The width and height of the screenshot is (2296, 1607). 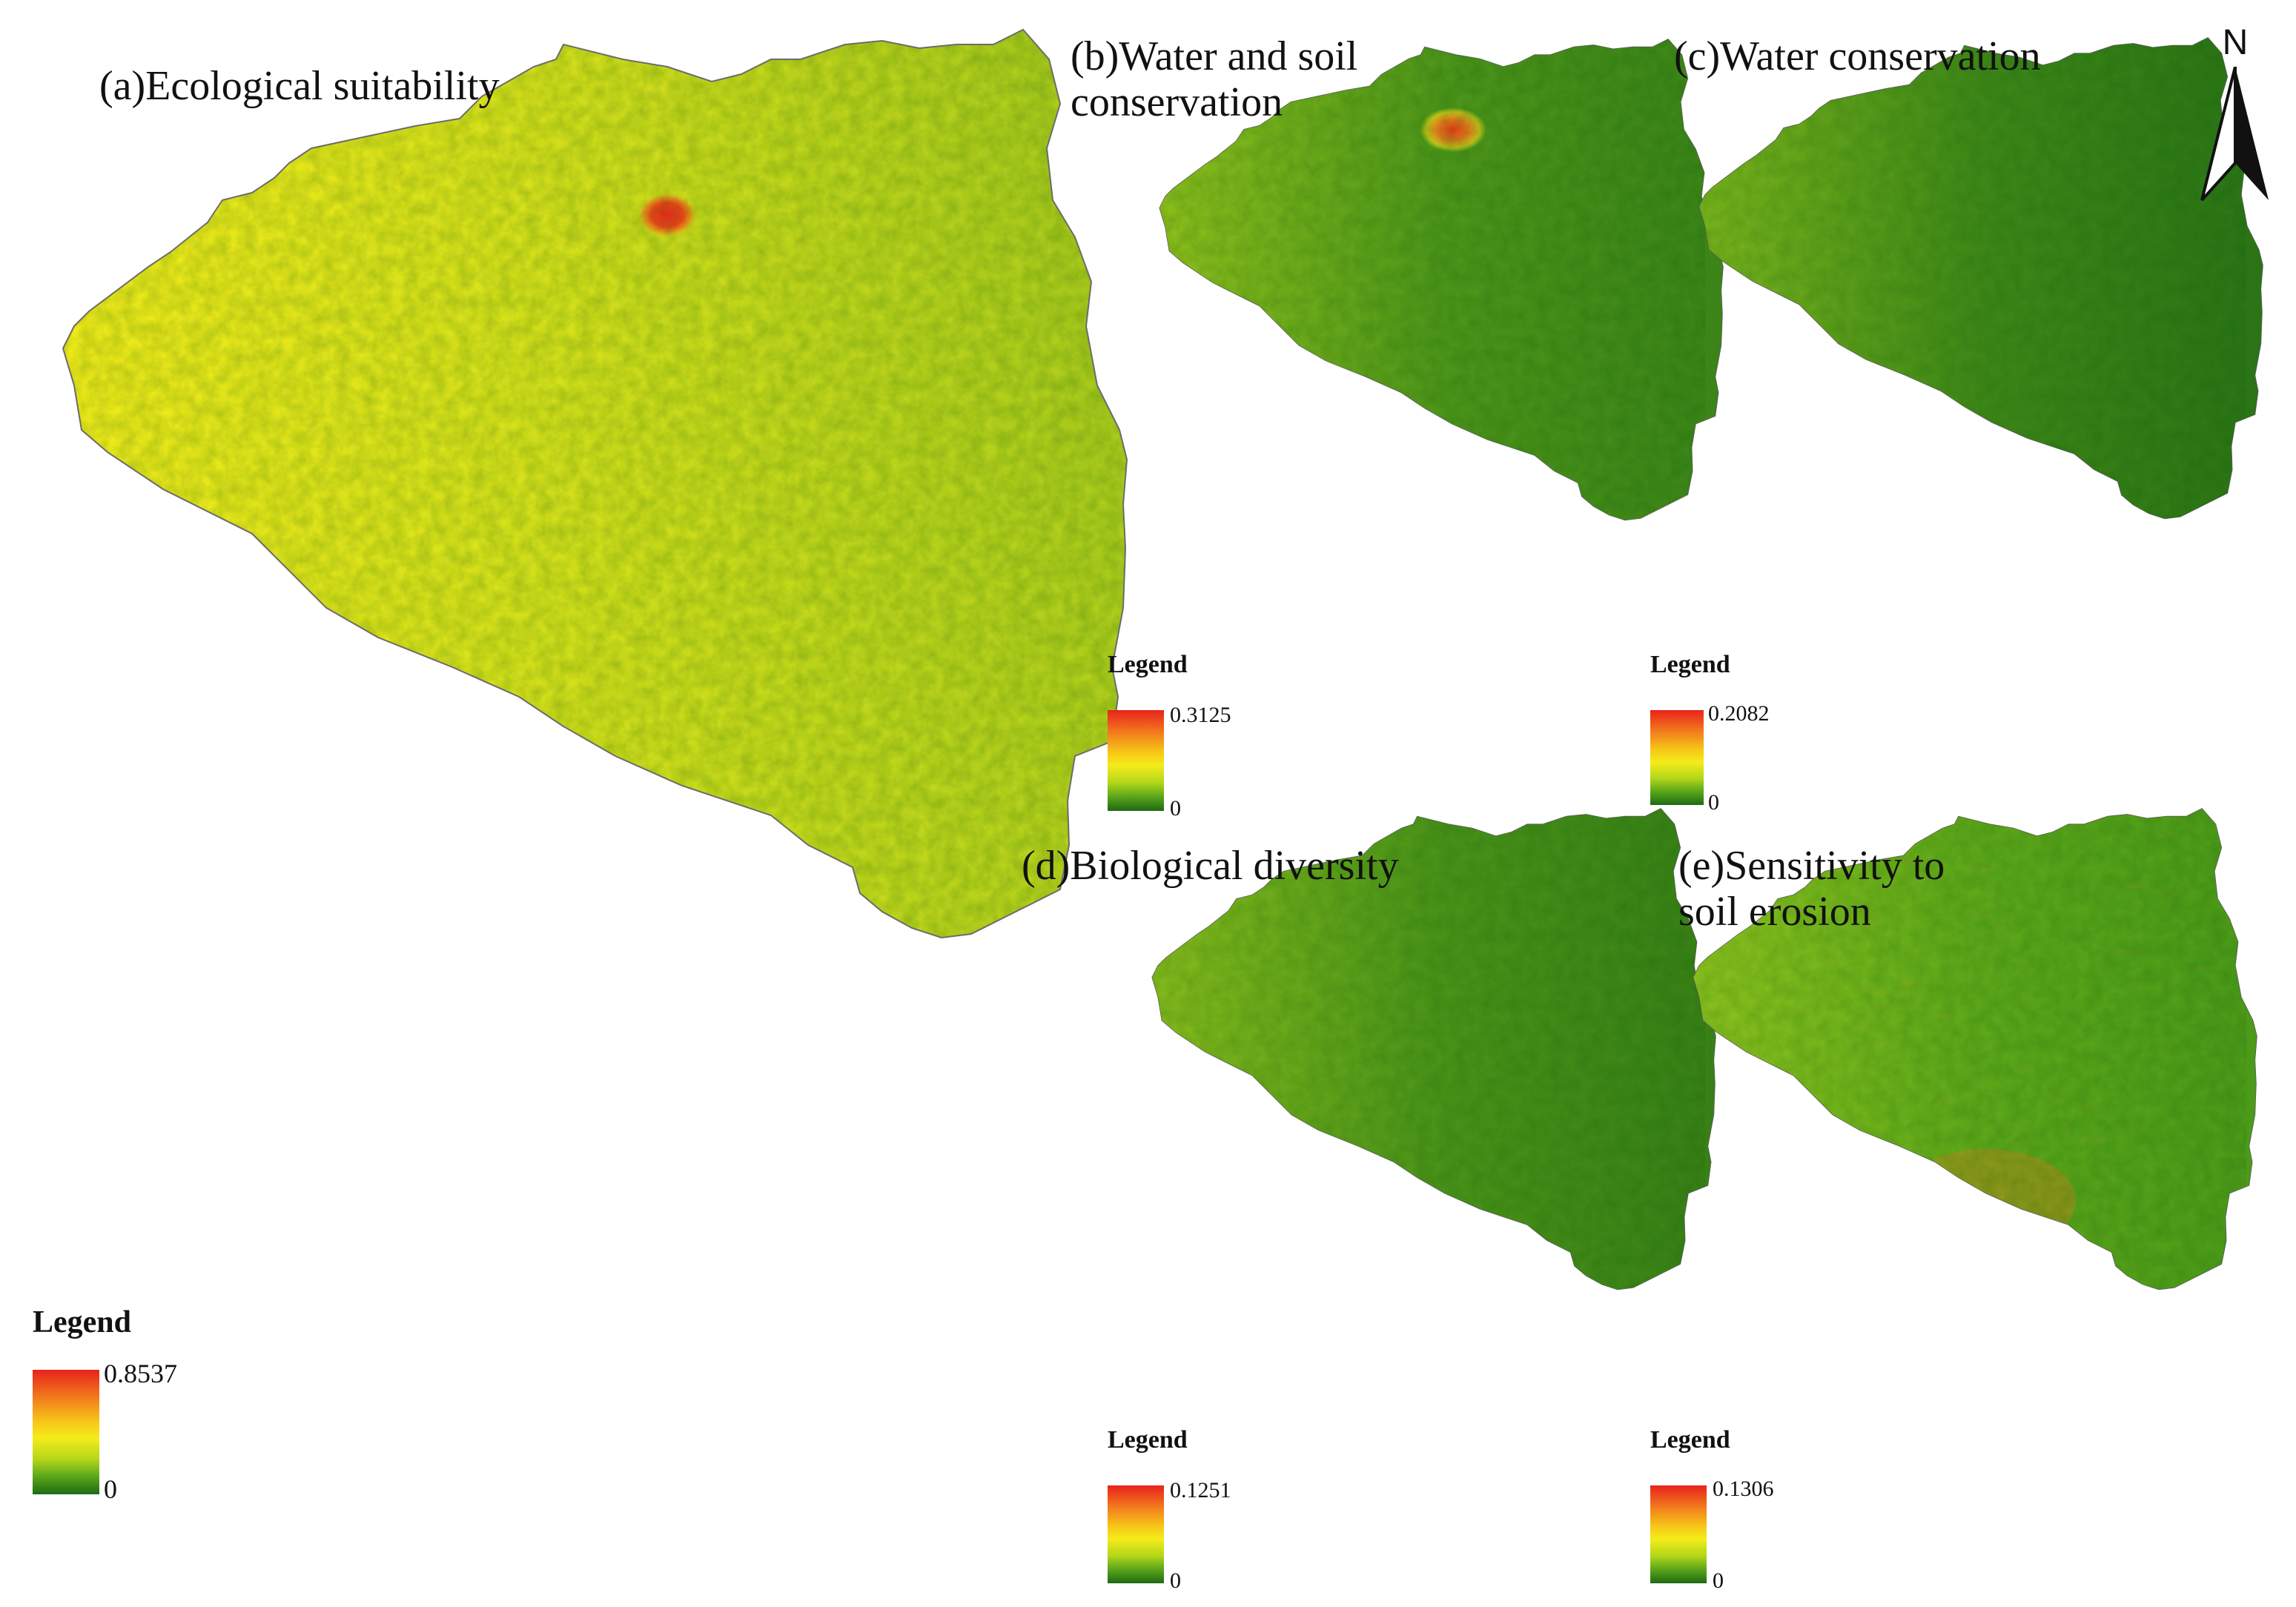 What do you see at coordinates (1148, 1440) in the screenshot?
I see `legend-d-title: Legend` at bounding box center [1148, 1440].